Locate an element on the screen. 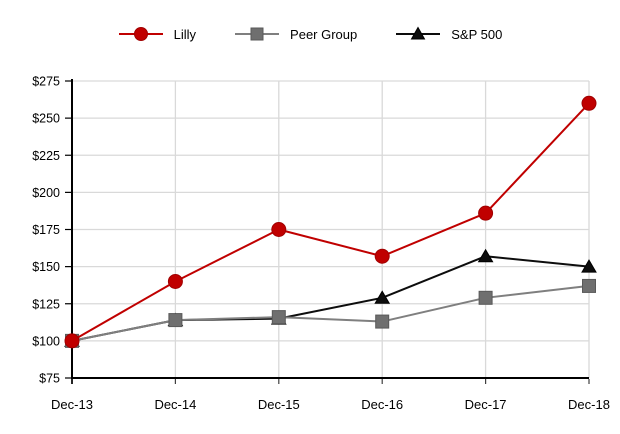  y-tick-label: $275 is located at coordinates (46, 82).